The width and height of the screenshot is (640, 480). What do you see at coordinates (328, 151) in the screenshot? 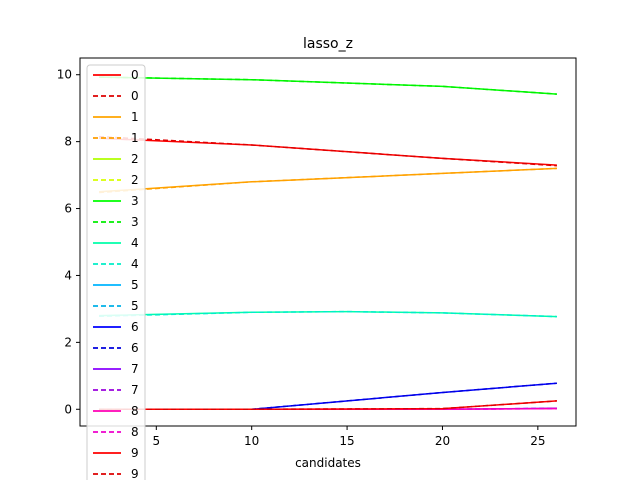
I see `series-line-0-dashed` at bounding box center [328, 151].